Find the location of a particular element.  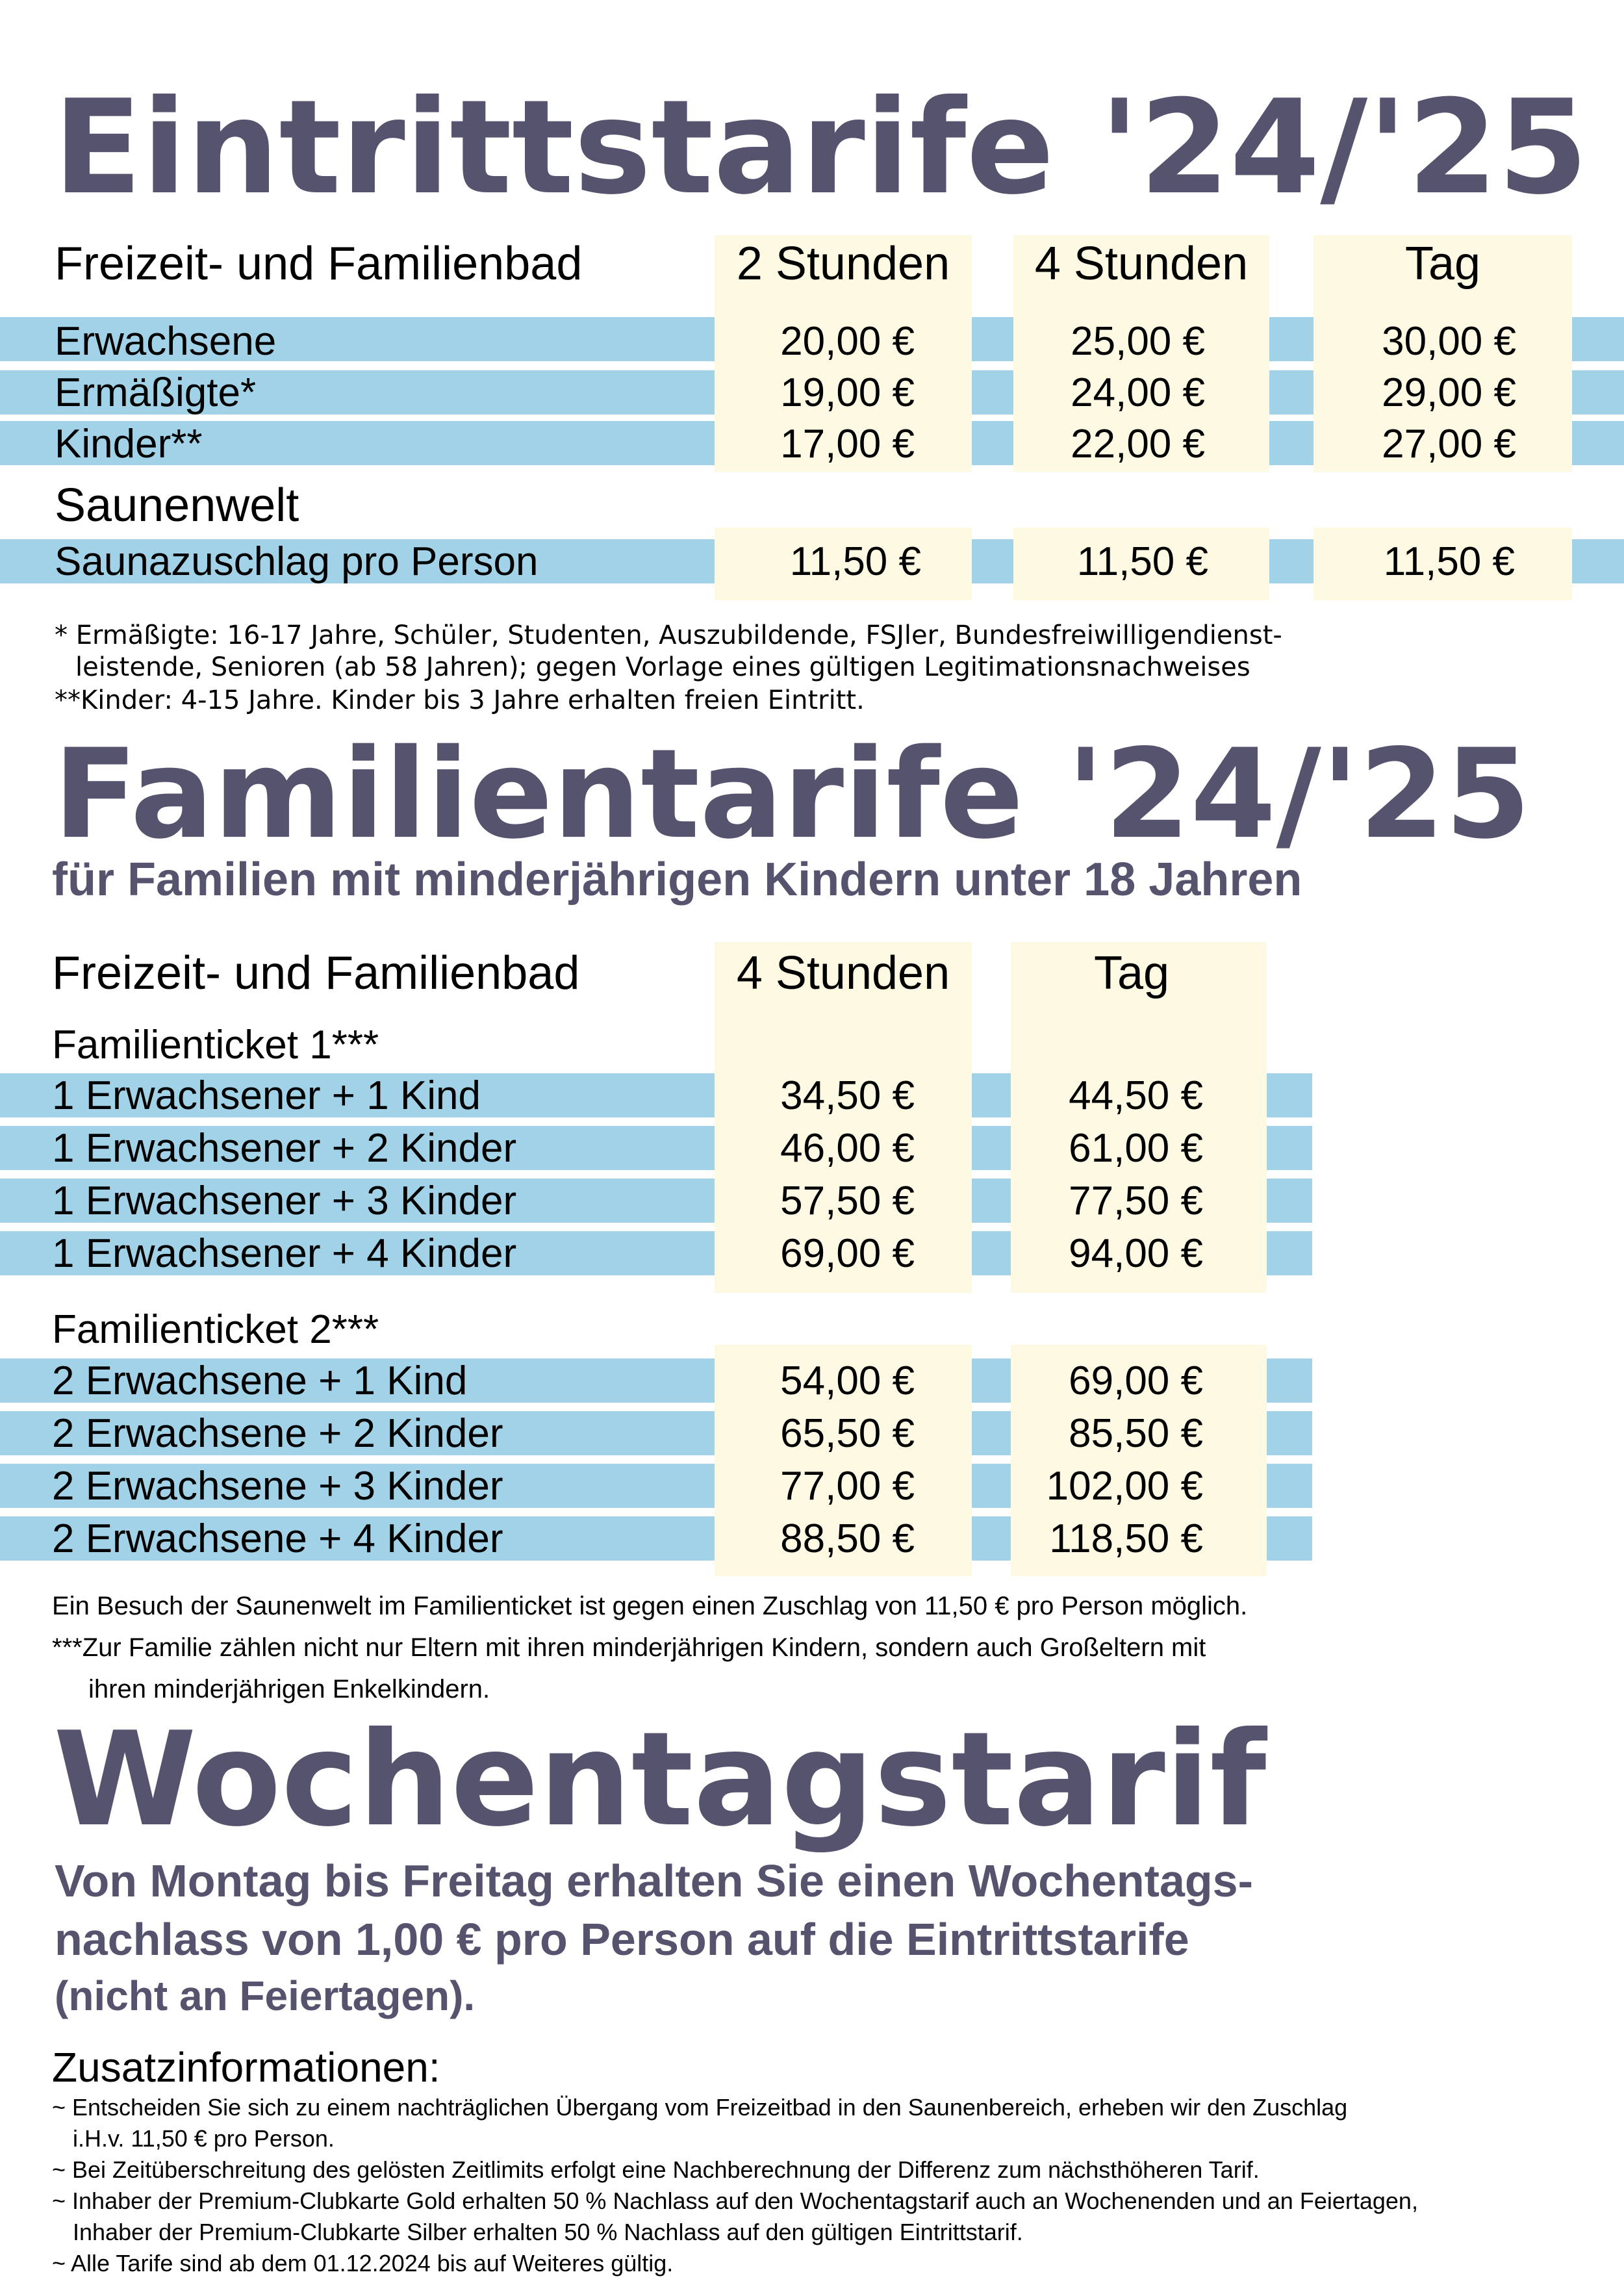

fam2-row-label-1: 2 Erwachsene + 1 Kind is located at coordinates (260, 1380).